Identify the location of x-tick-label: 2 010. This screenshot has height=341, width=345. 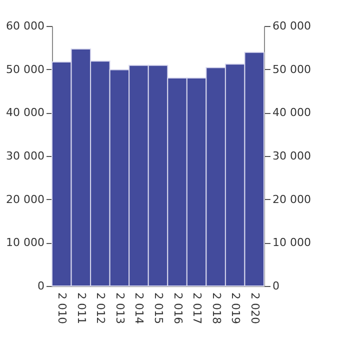
(62, 308).